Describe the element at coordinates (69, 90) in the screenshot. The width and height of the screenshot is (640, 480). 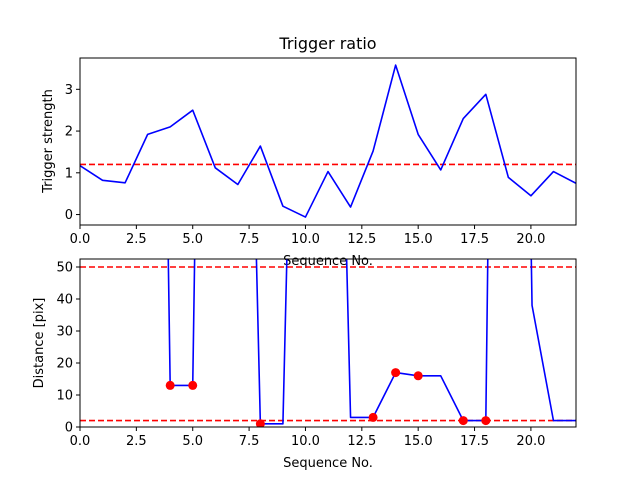
I see `y-tick-label: 3` at that location.